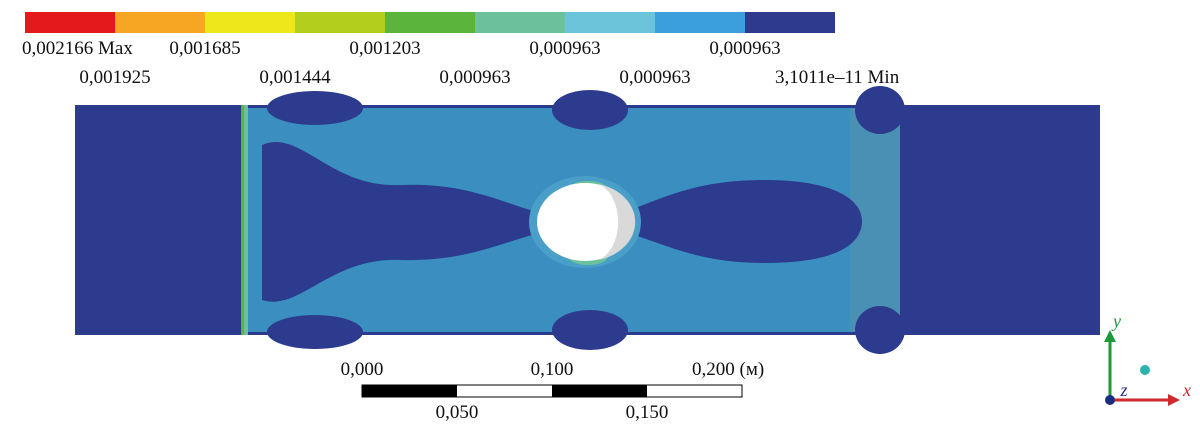 This screenshot has height=438, width=1200. Describe the element at coordinates (457, 412) in the screenshot. I see `scale-label: 0,050` at that location.